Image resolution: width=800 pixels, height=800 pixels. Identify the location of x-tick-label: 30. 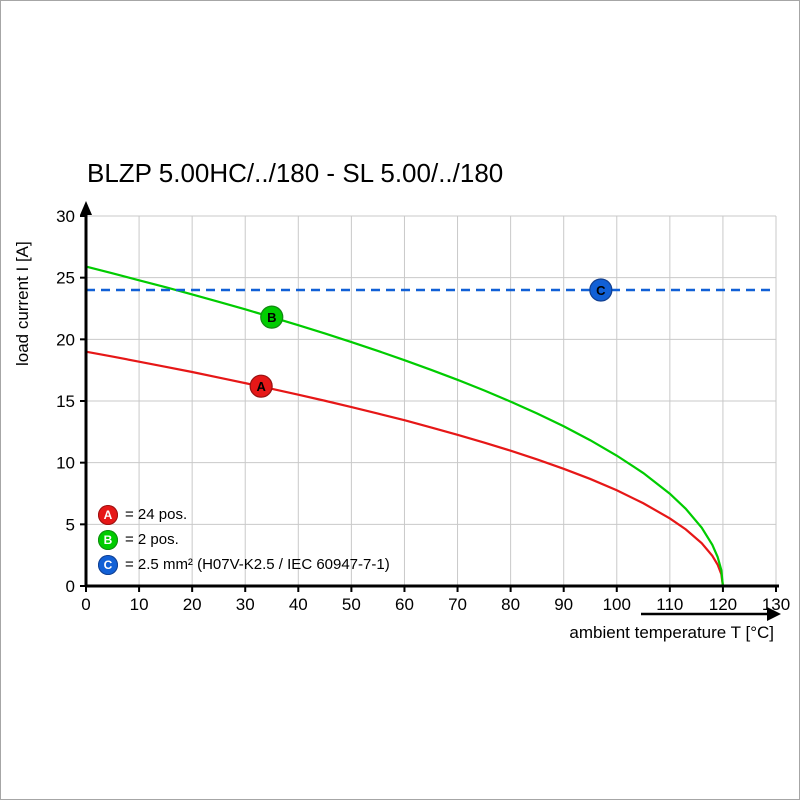
(245, 604).